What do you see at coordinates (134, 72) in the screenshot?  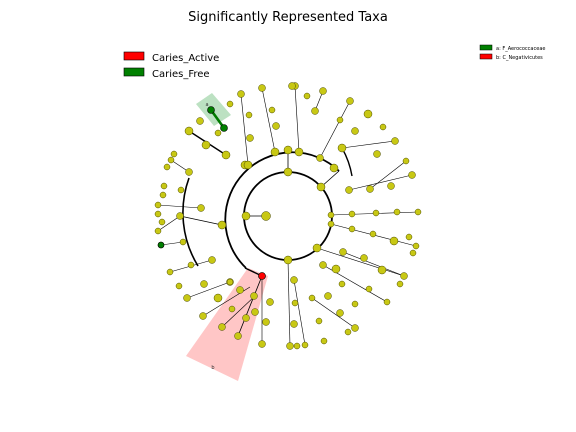 I see `legend-swatch-caries-free` at bounding box center [134, 72].